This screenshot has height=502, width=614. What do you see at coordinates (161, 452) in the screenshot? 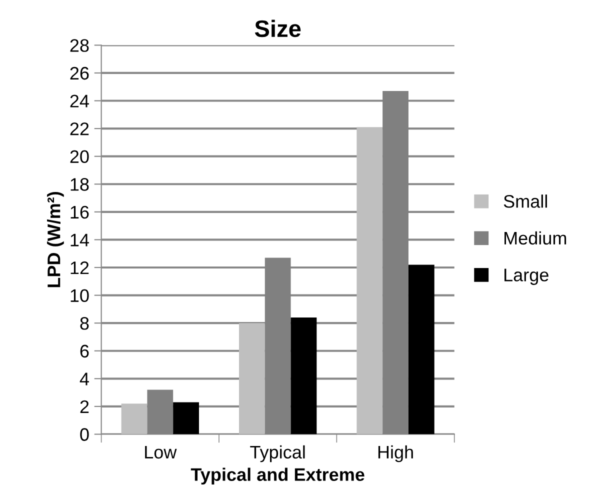
I see `x-tick-label: Low` at bounding box center [161, 452].